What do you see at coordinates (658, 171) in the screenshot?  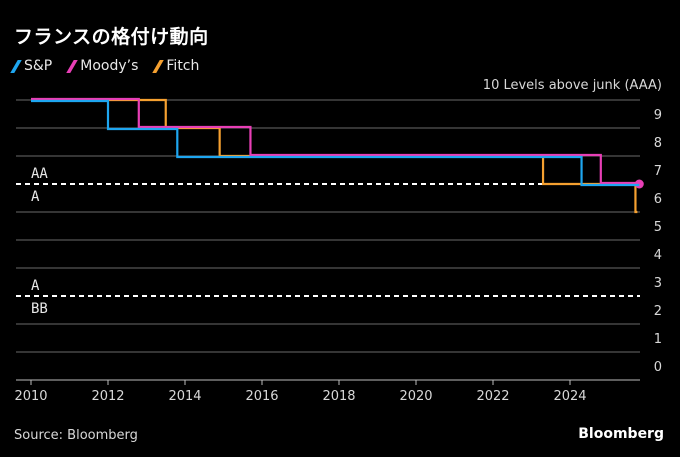 I see `y-tick-label: 7` at bounding box center [658, 171].